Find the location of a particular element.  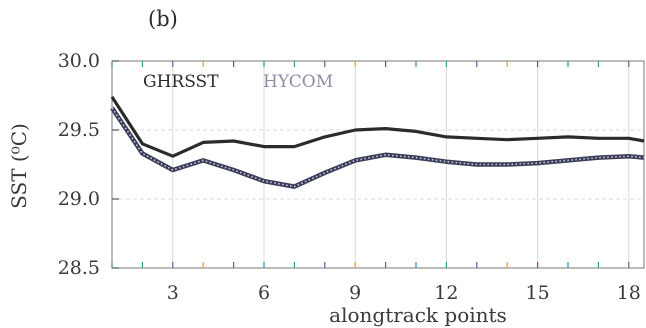

legend-entry-hycom: HYCOM is located at coordinates (298, 82).